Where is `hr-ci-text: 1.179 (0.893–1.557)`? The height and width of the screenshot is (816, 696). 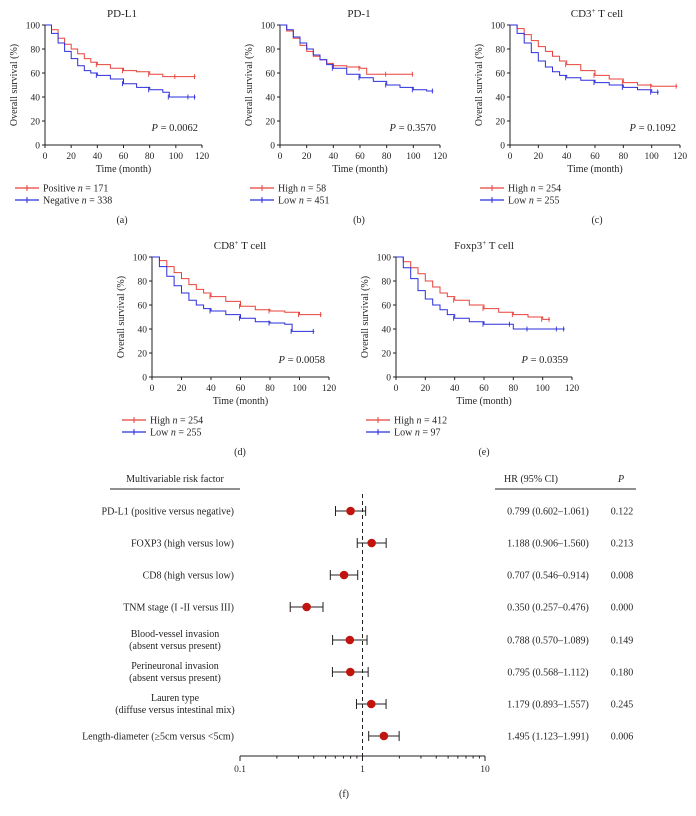 hr-ci-text: 1.179 (0.893–1.557) is located at coordinates (548, 705).